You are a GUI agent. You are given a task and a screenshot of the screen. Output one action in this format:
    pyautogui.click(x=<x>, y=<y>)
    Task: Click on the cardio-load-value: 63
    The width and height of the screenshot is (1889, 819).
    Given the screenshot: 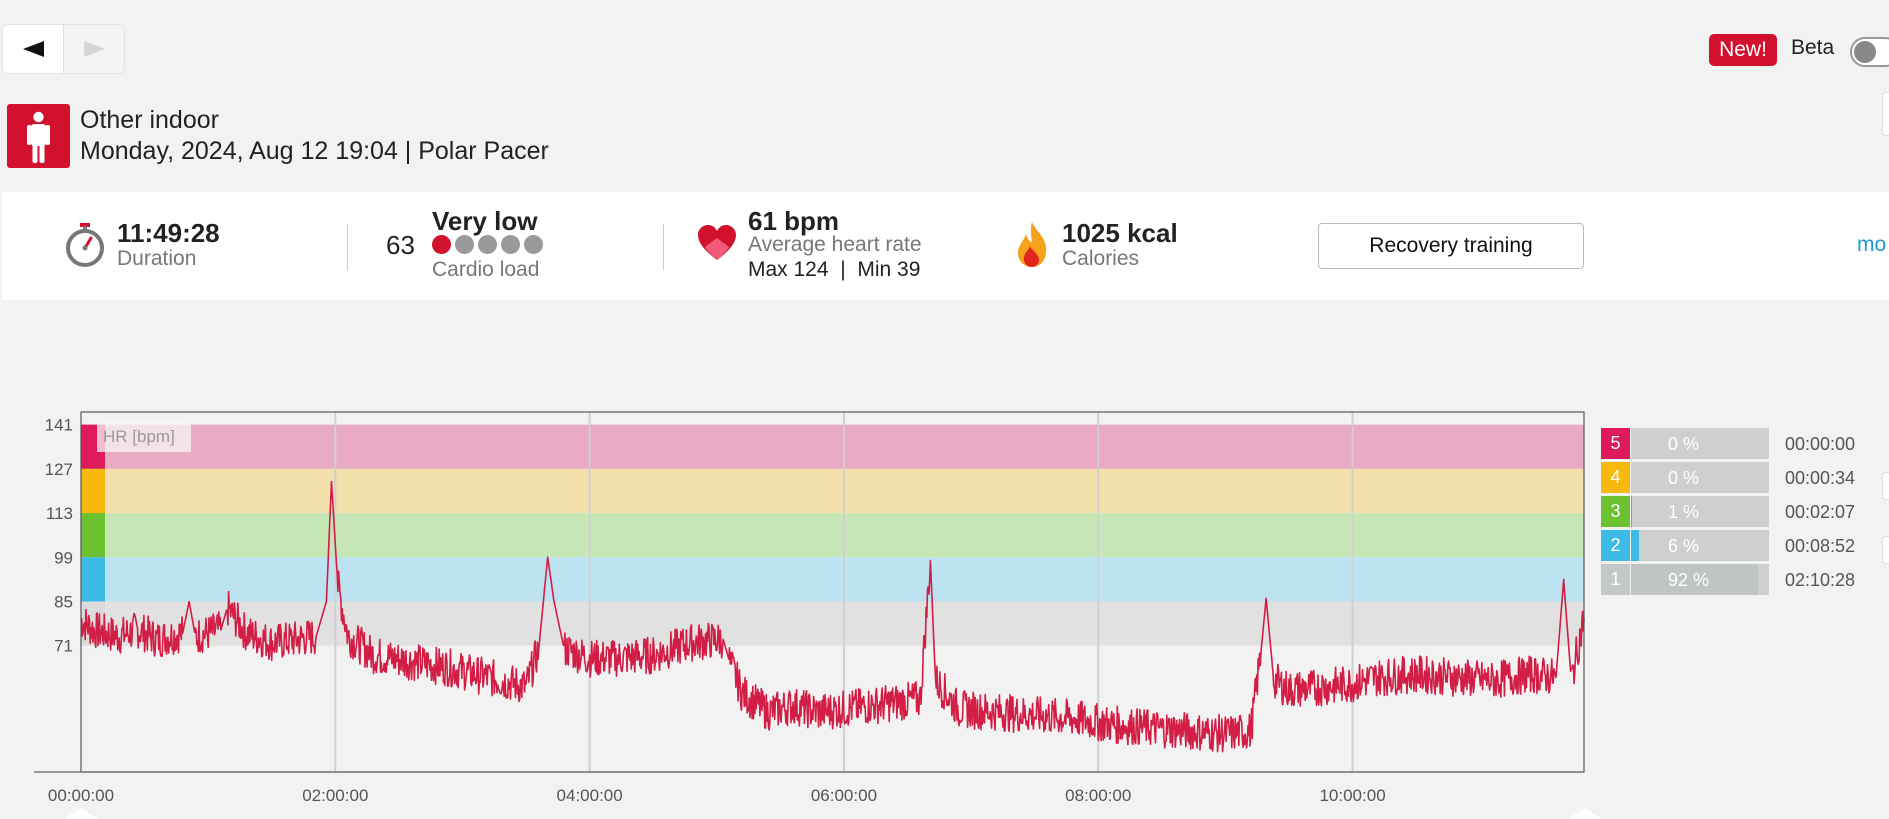 What is the action you would take?
    pyautogui.click(x=400, y=245)
    